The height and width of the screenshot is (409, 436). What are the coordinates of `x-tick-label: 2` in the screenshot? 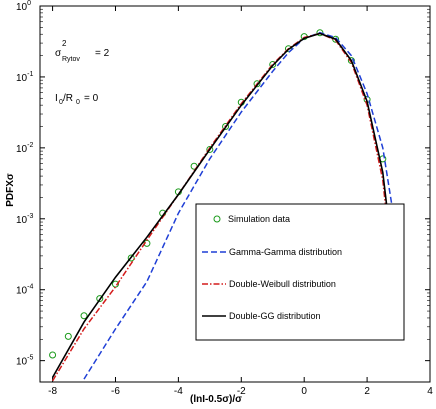 It's located at (367, 391).